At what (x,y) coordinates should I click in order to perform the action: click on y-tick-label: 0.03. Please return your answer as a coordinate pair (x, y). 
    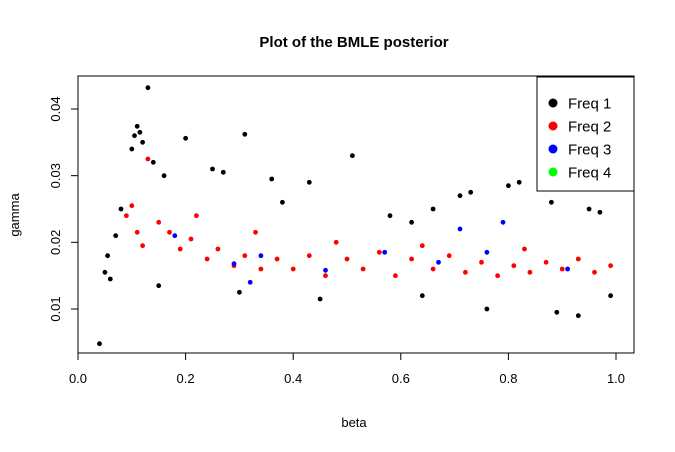
    Looking at the image, I should click on (55, 175).